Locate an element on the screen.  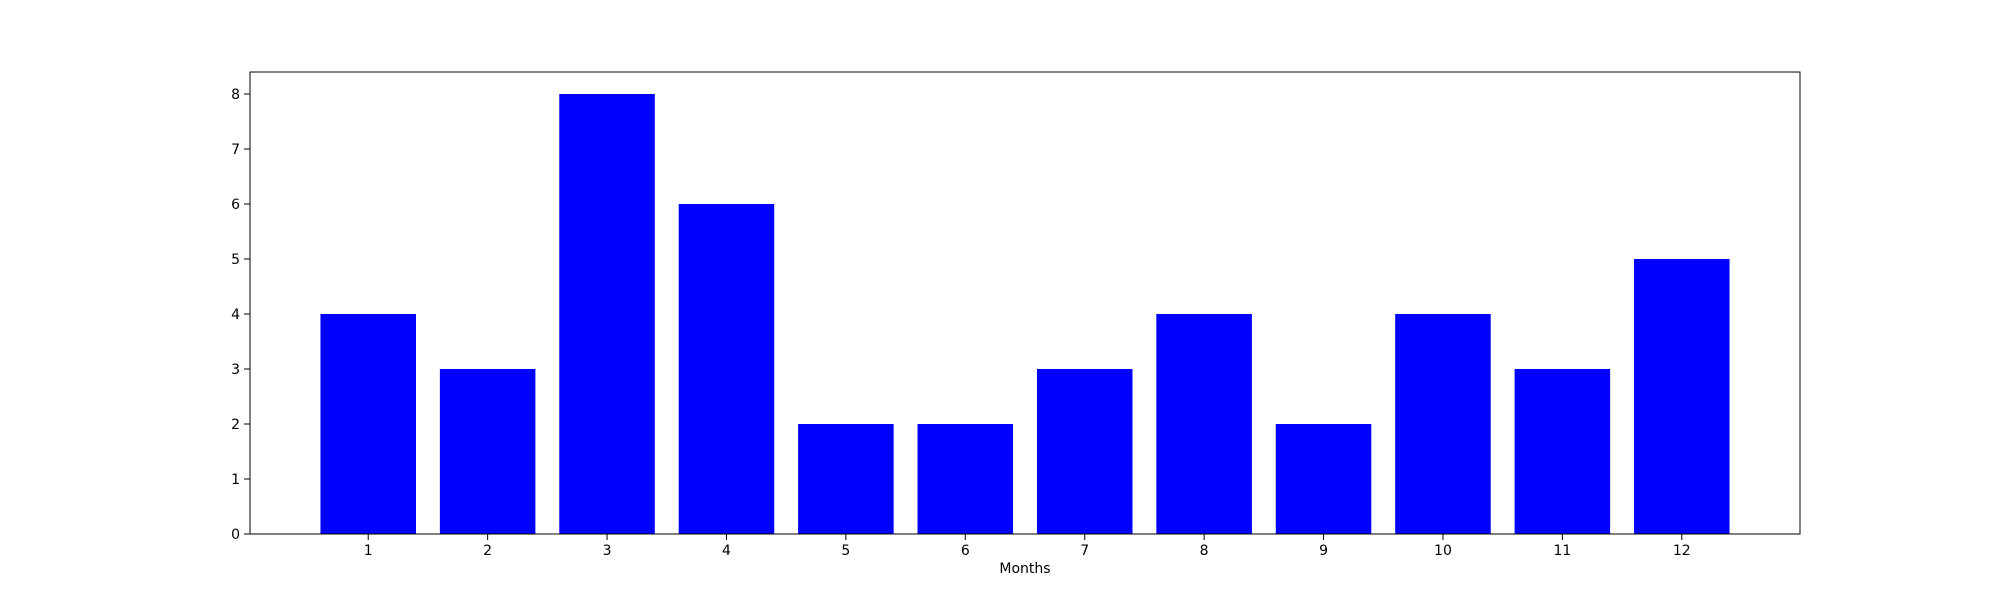
x-tick-label-9: 9 is located at coordinates (1323, 551).